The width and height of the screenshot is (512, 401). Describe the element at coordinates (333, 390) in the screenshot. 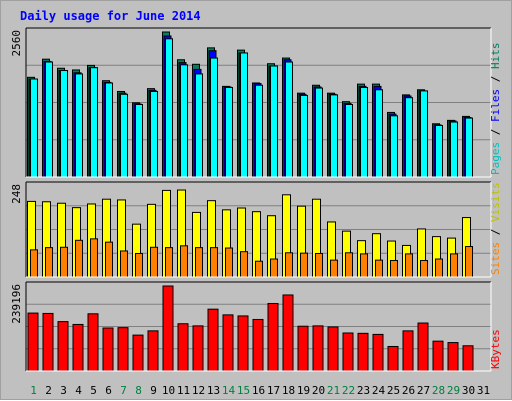

I see `x-tick-label: 21` at that location.